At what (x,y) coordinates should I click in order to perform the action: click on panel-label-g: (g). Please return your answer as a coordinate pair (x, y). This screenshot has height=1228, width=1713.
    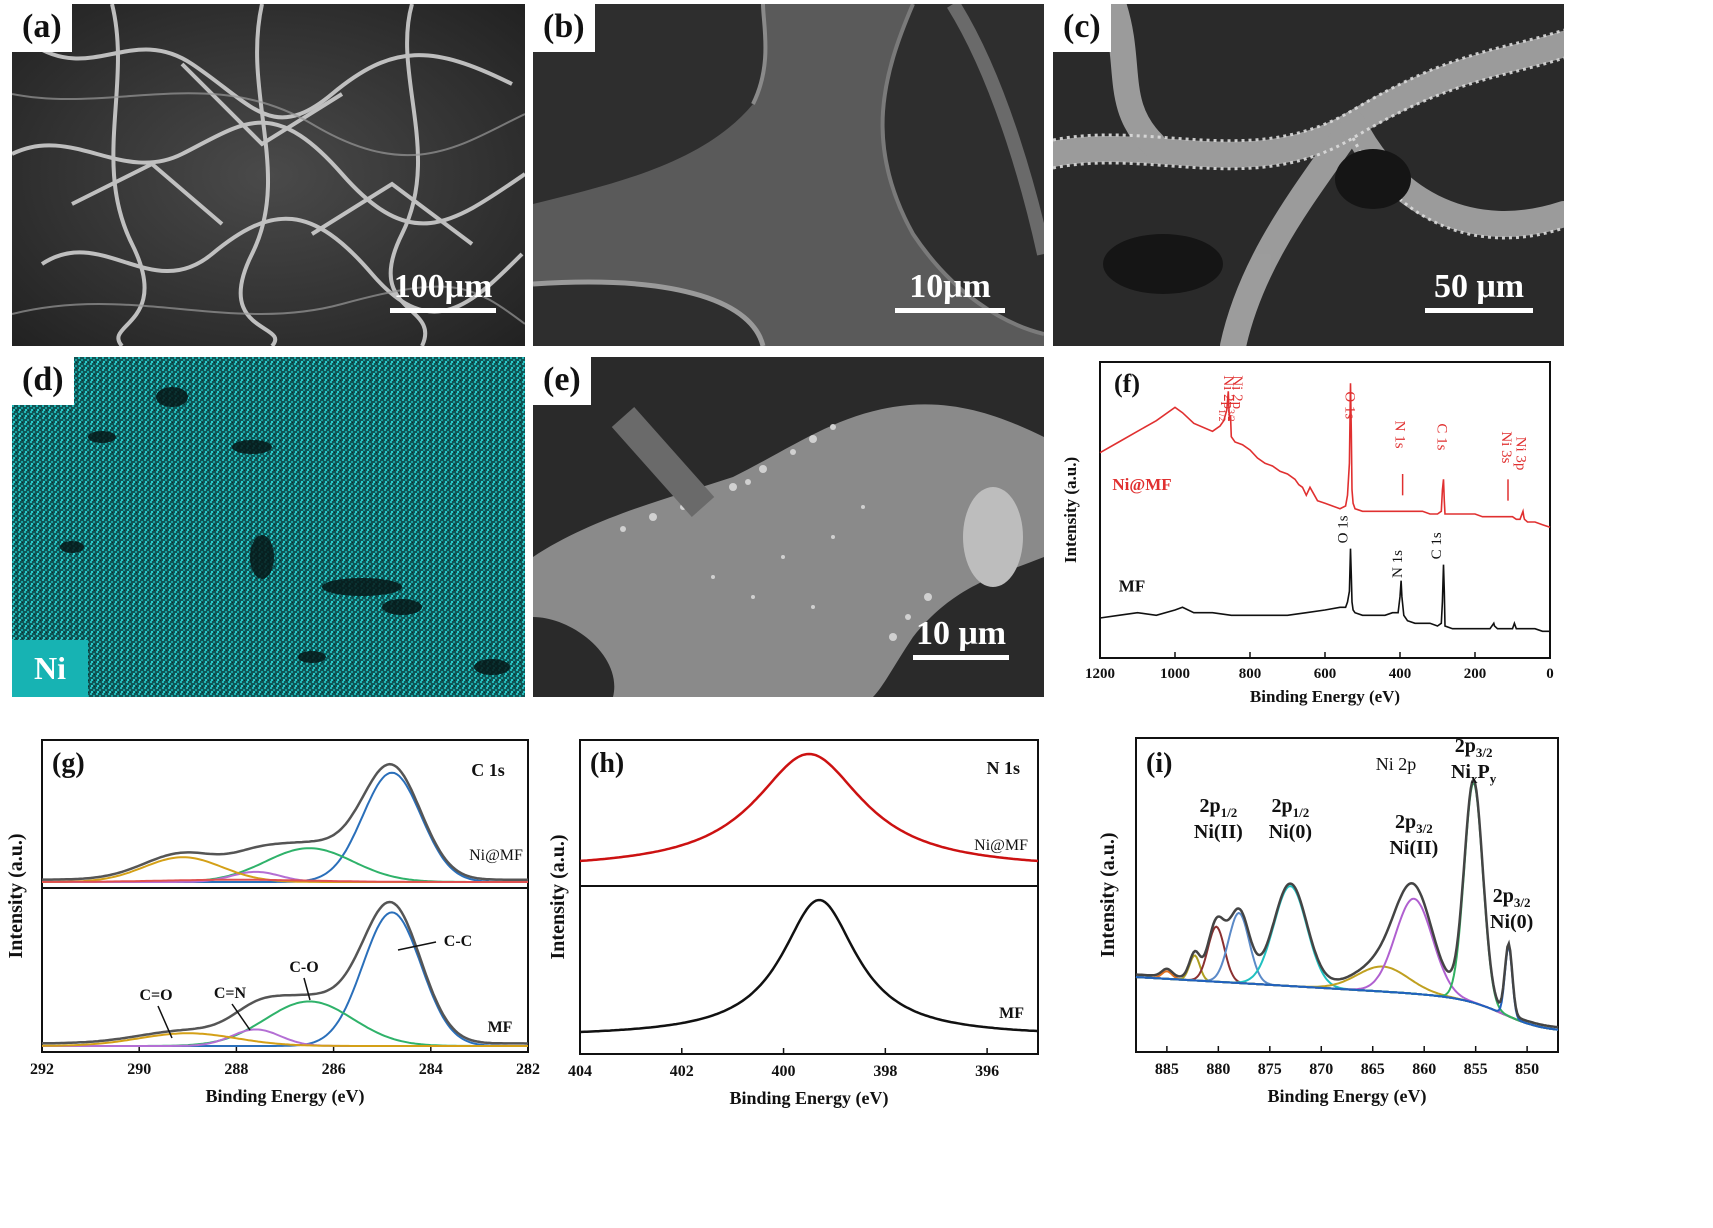
    Looking at the image, I should click on (68, 763).